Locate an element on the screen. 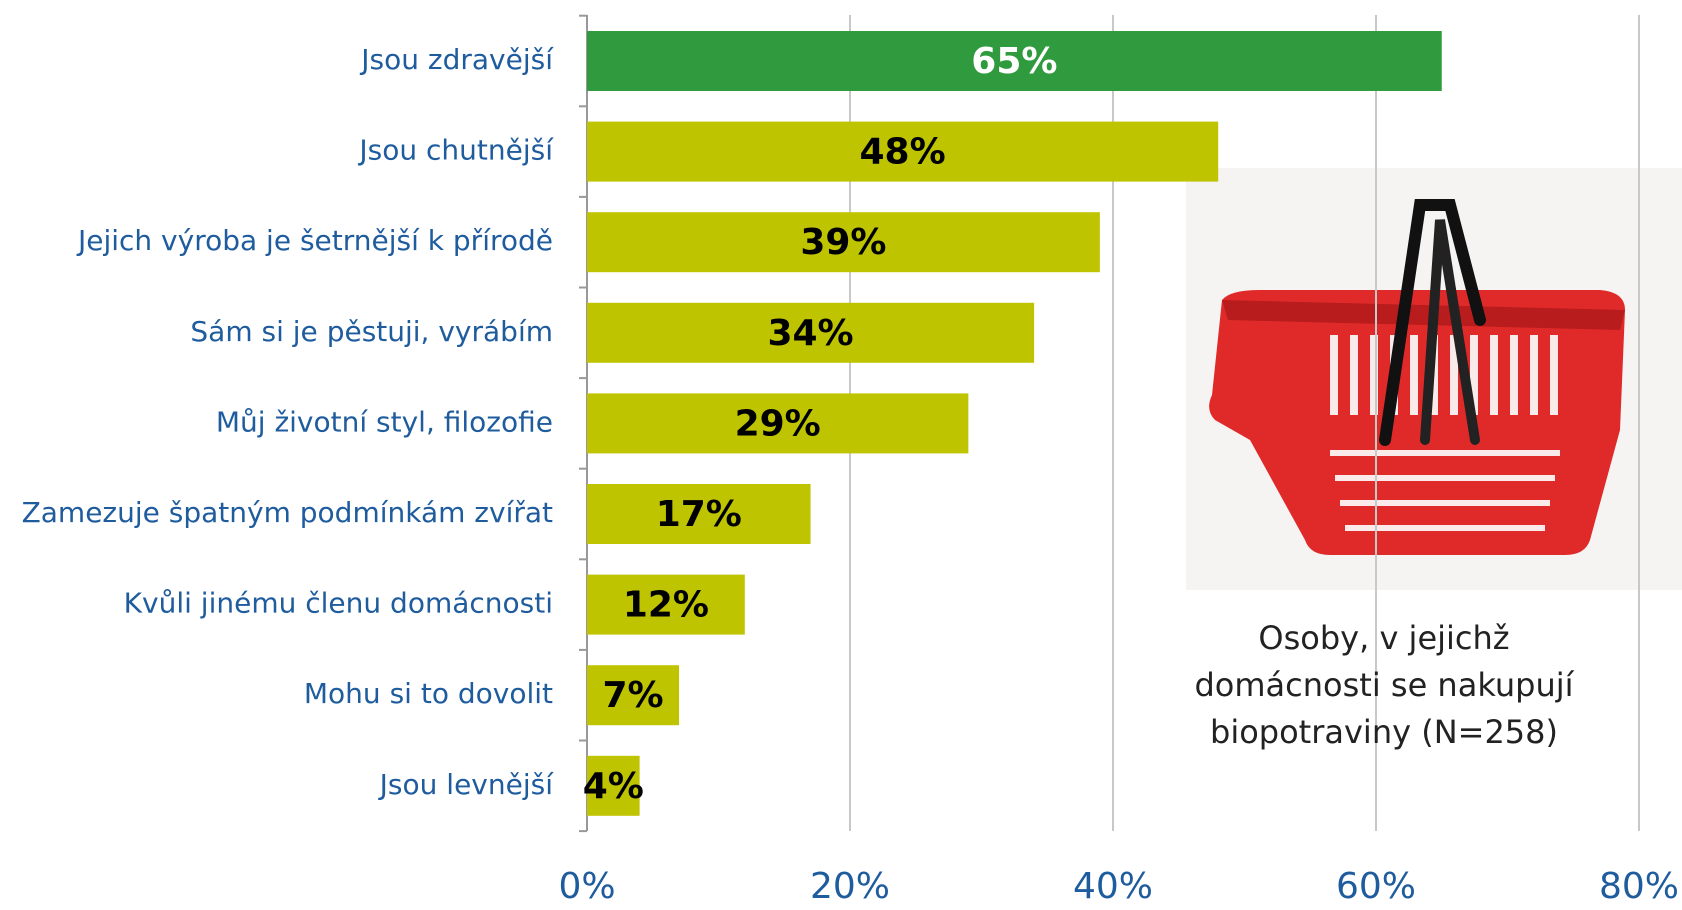 The image size is (1682, 910). category-label: Mohu si to dovolit is located at coordinates (428, 693).